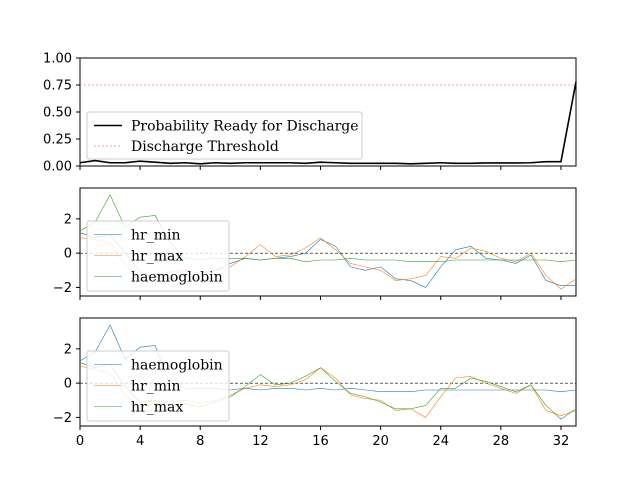  Describe the element at coordinates (260, 441) in the screenshot. I see `x-tick-label: 12` at that location.